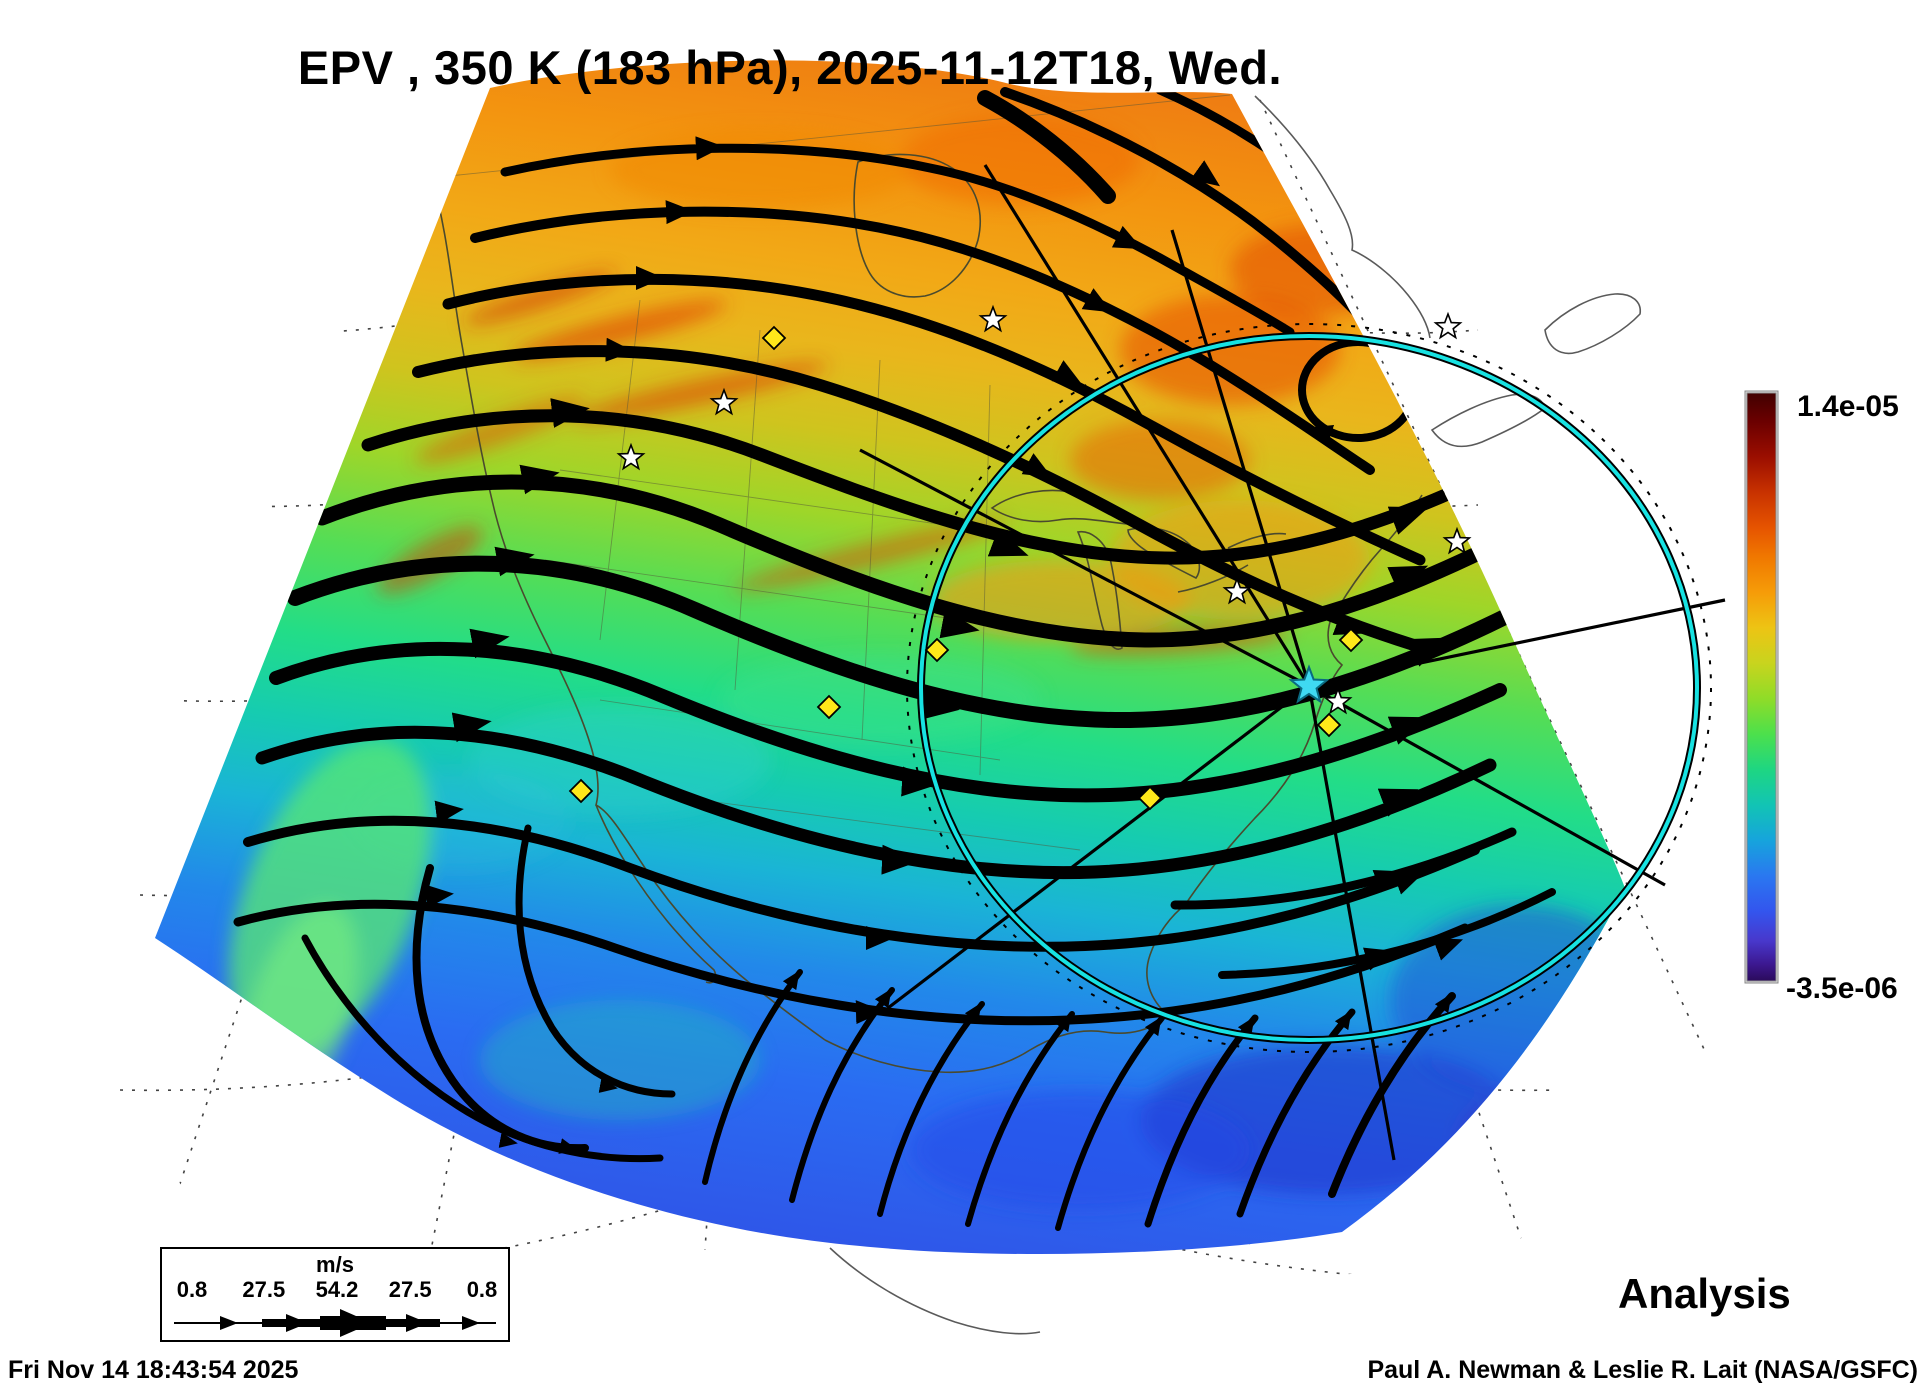 This screenshot has height=1394, width=1926. What do you see at coordinates (335, 1323) in the screenshot?
I see `wind-scale-arrow` at bounding box center [335, 1323].